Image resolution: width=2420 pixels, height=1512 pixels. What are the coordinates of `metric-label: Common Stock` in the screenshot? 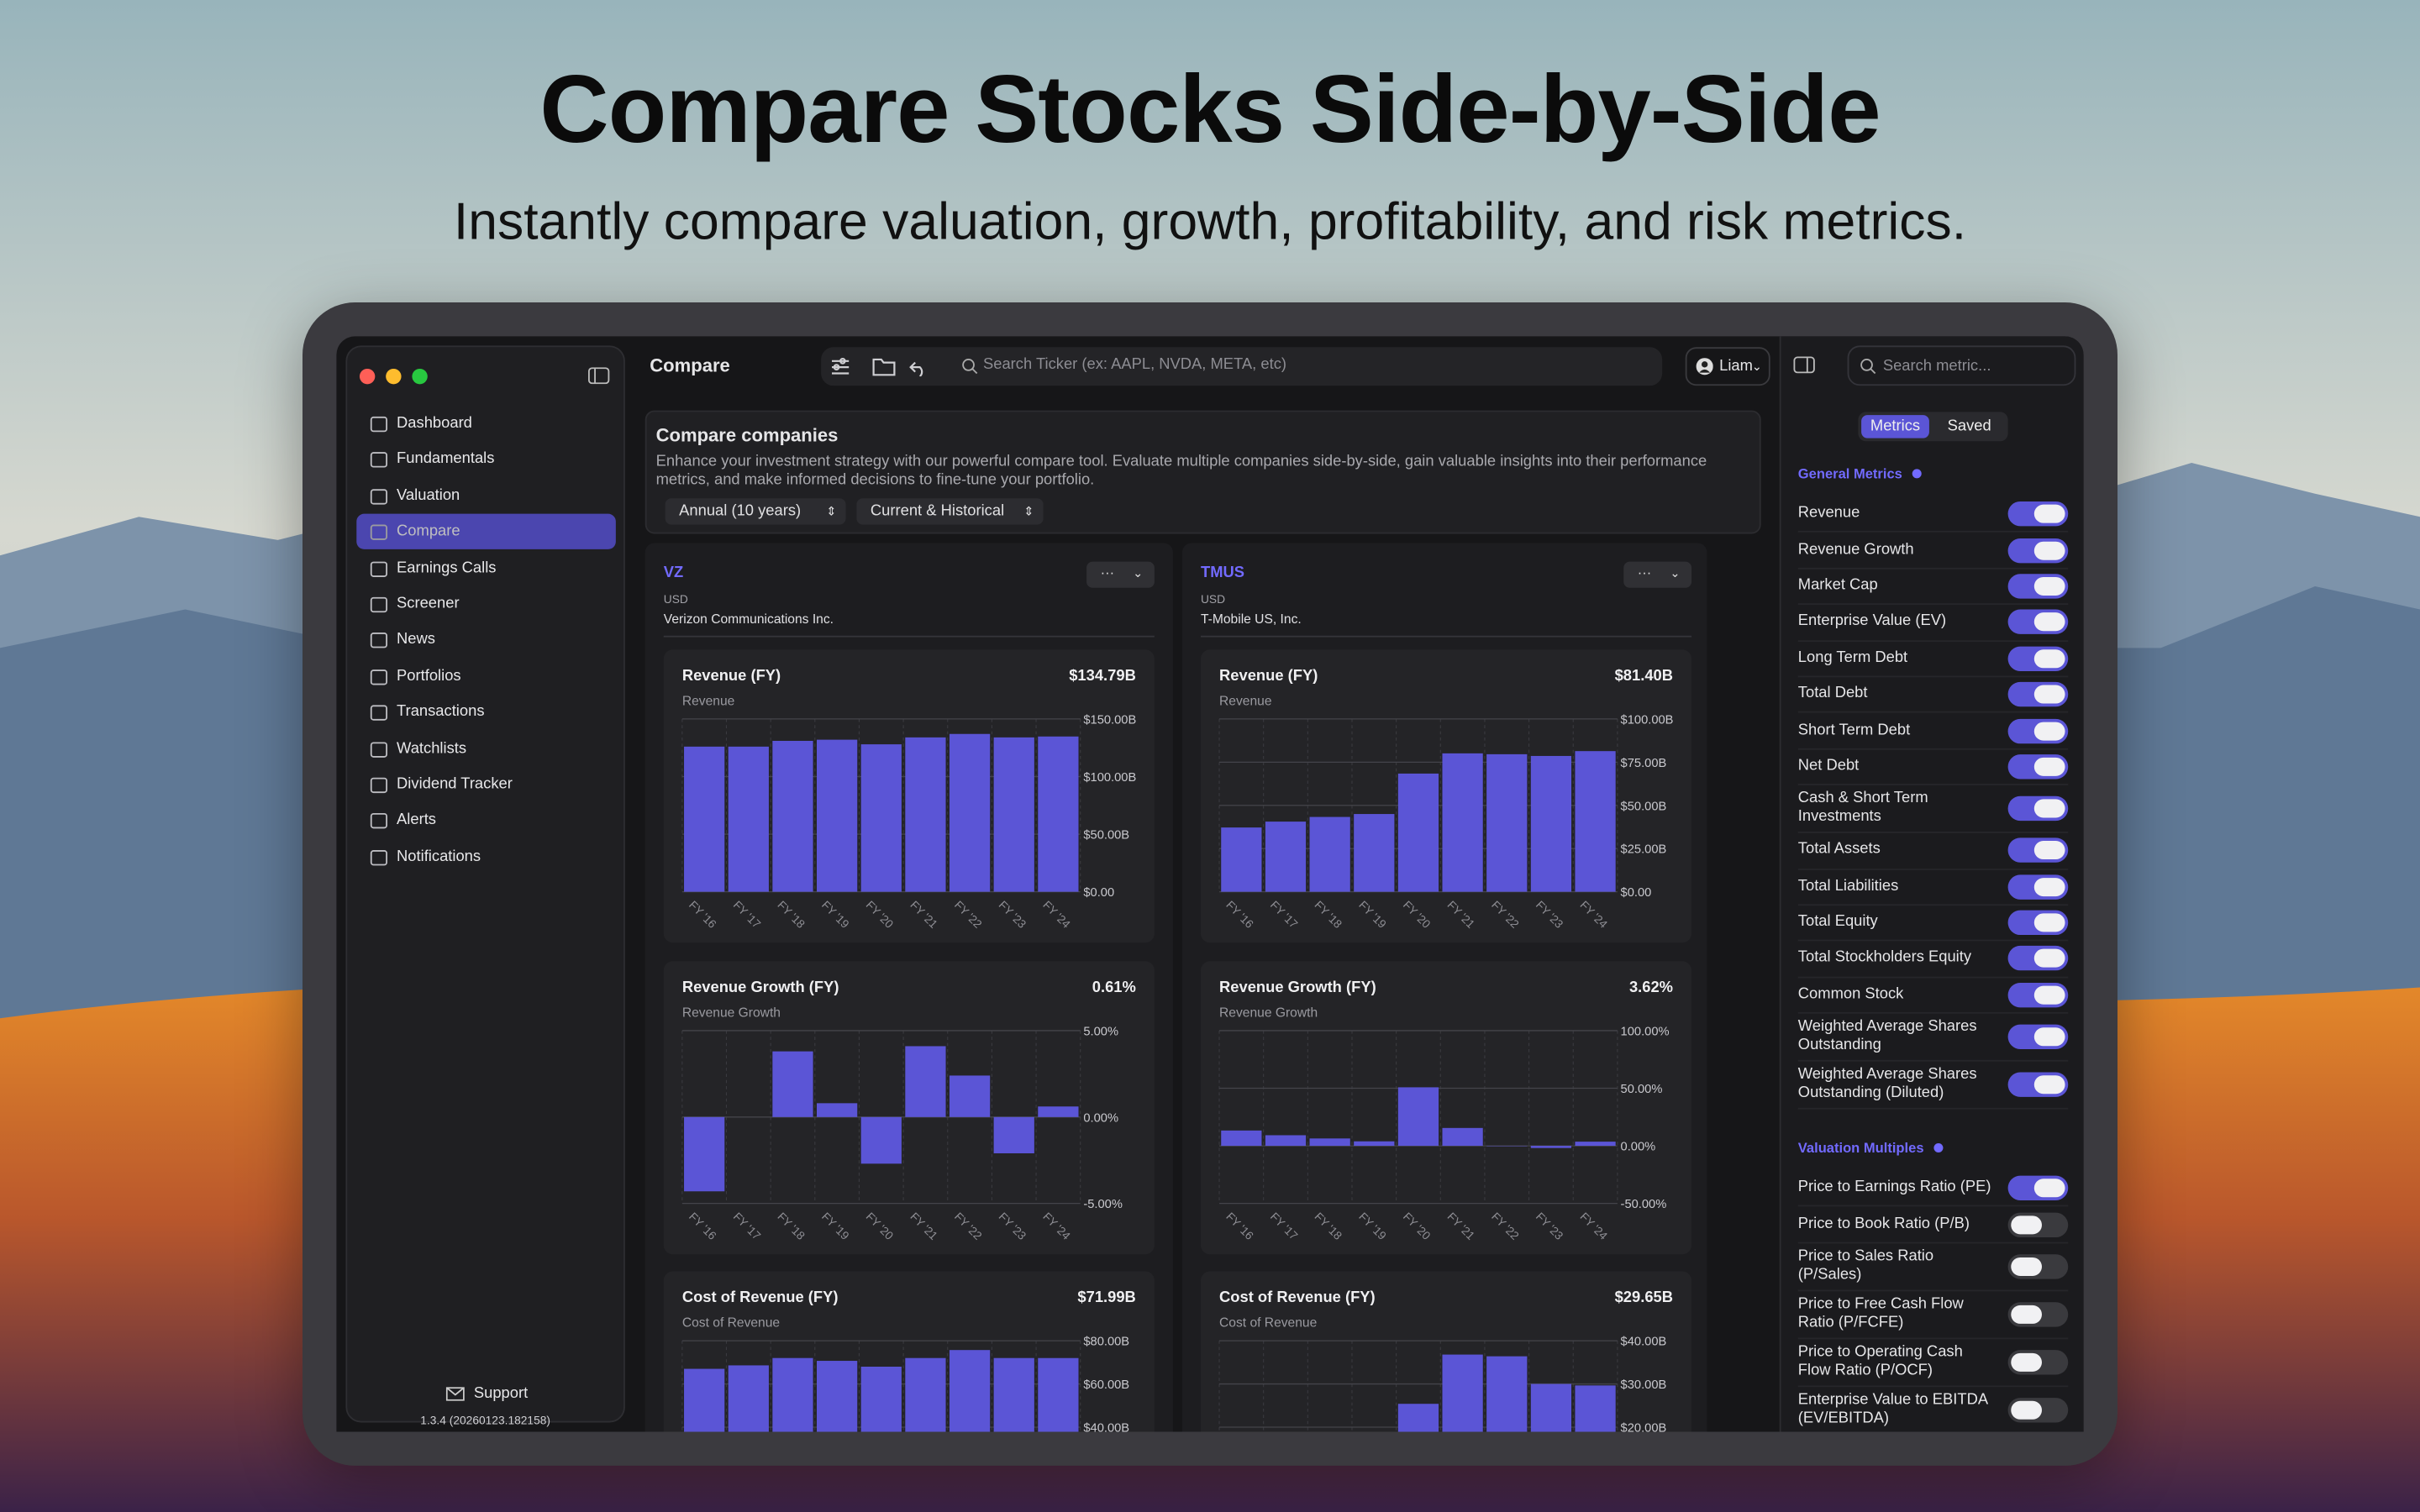 It's located at (1851, 994).